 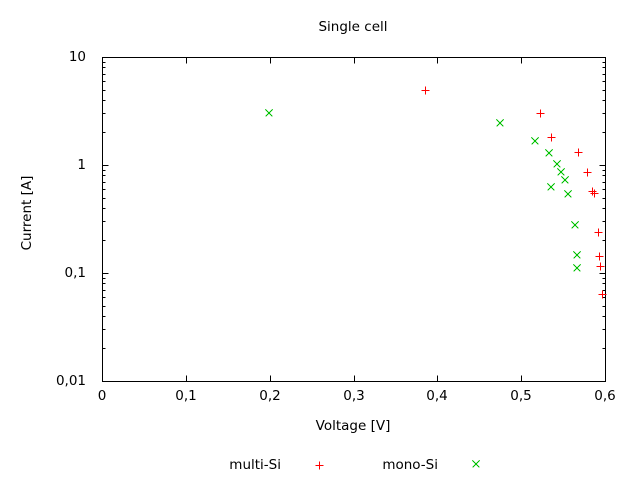 What do you see at coordinates (77, 57) in the screenshot?
I see `y-tick-label: 10` at bounding box center [77, 57].